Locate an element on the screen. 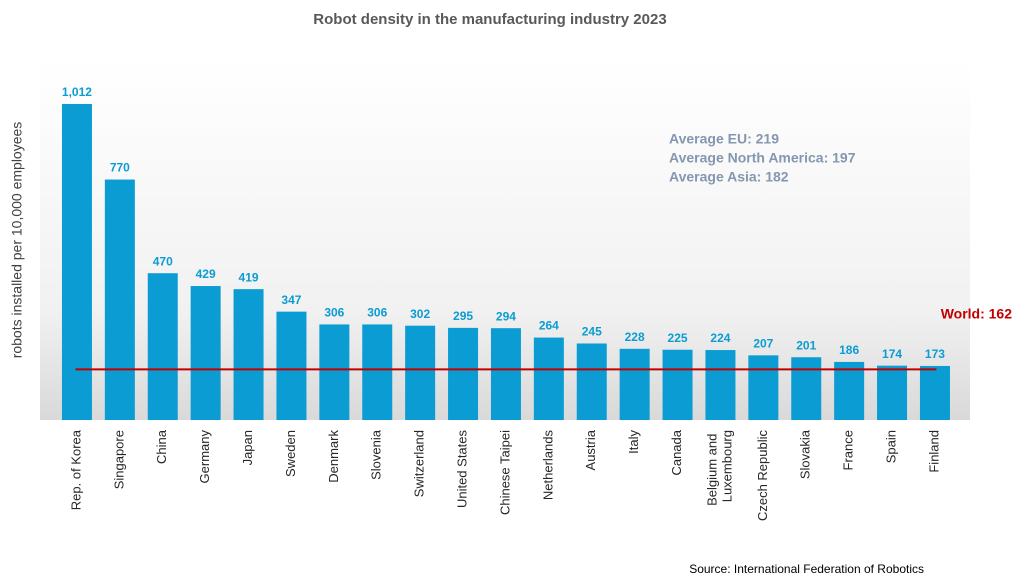 The image size is (1024, 578). data-label: 173 is located at coordinates (935, 354).